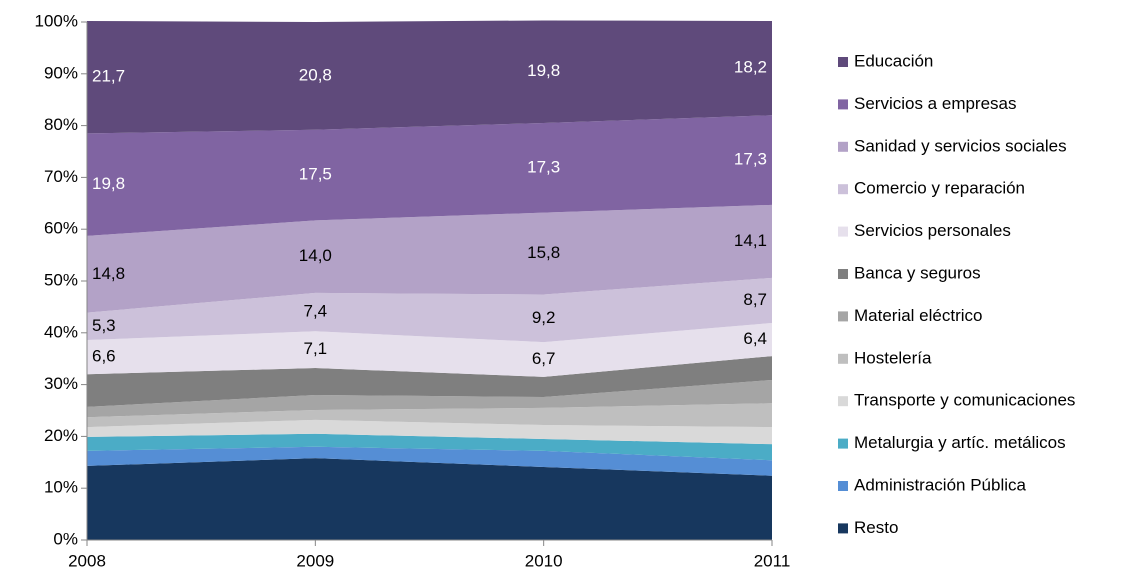 Image resolution: width=1141 pixels, height=577 pixels. Describe the element at coordinates (544, 358) in the screenshot. I see `value-label: 6,7` at that location.